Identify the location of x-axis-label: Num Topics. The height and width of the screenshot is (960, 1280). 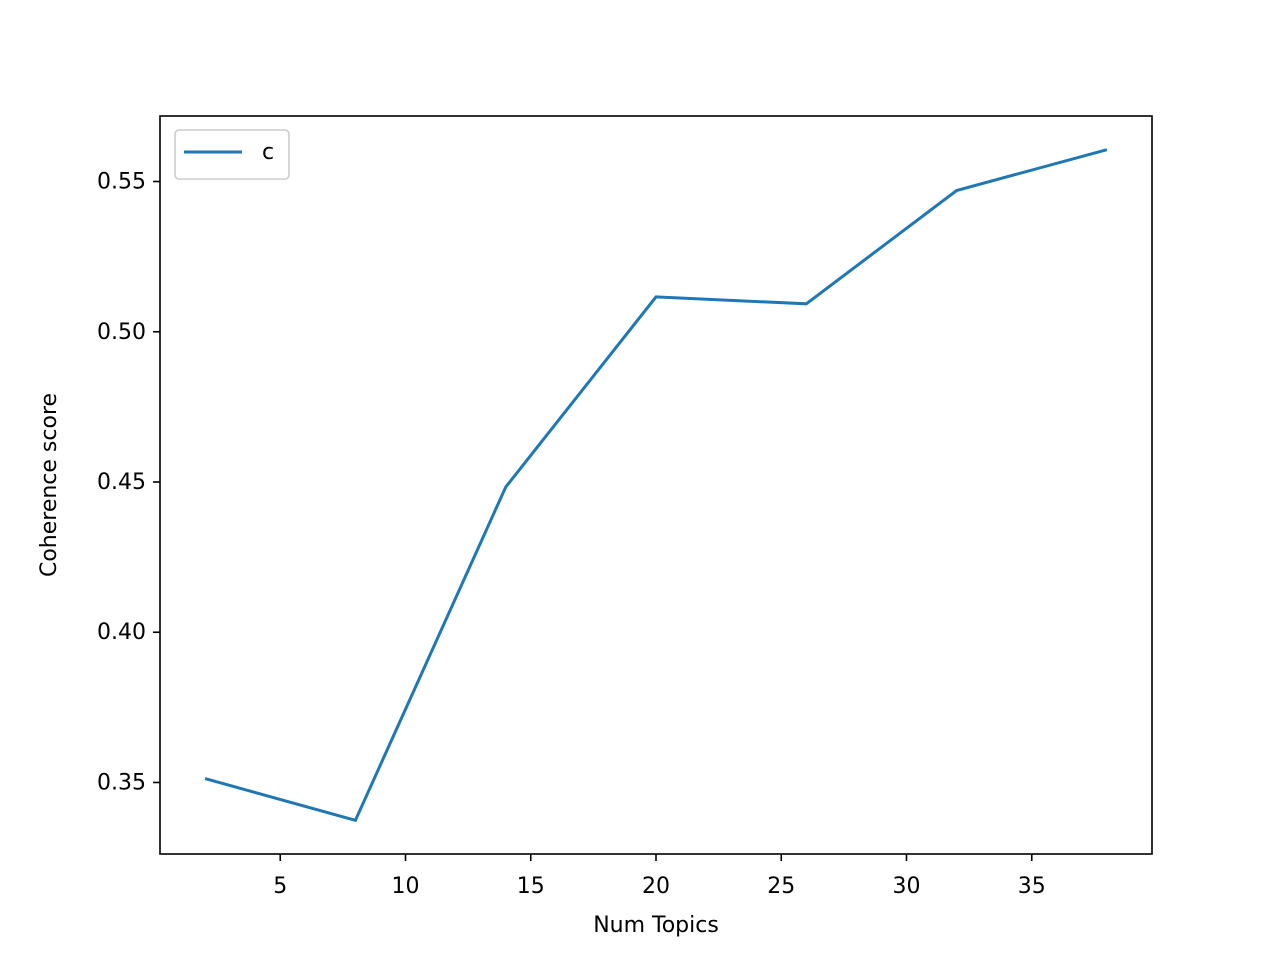
(656, 925).